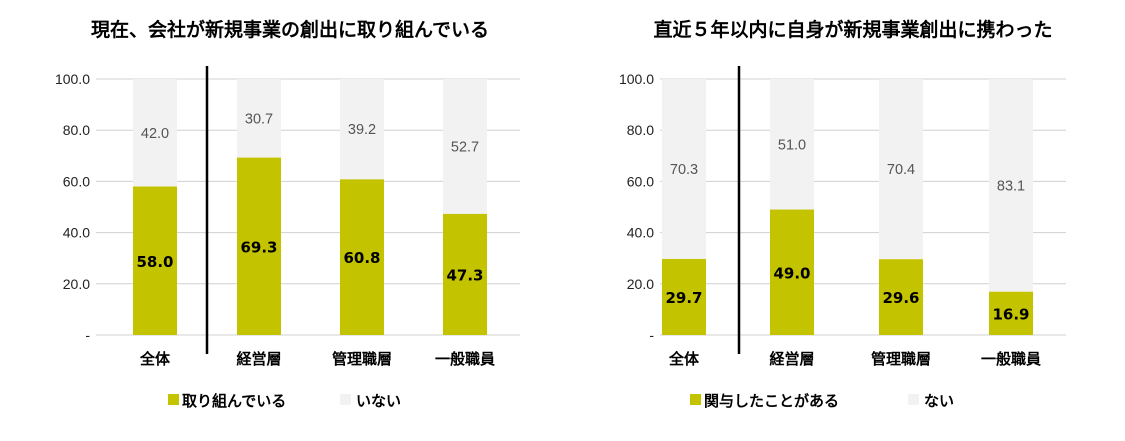 The width and height of the screenshot is (1125, 441). I want to click on data-label-primary: 58.0, so click(154, 262).